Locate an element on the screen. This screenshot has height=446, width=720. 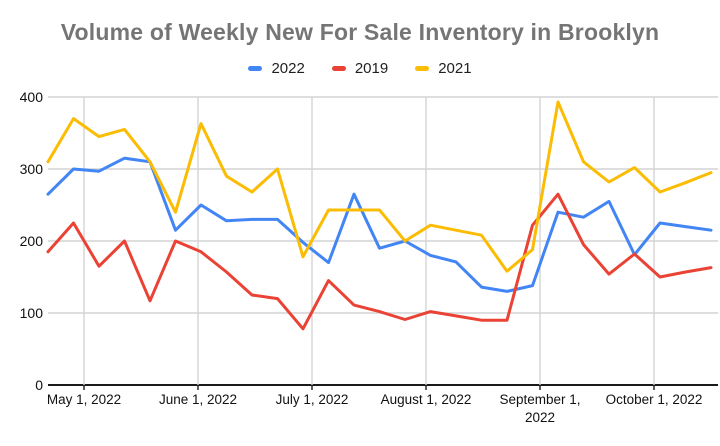
y-axis-tick-label: 300 is located at coordinates (31, 169).